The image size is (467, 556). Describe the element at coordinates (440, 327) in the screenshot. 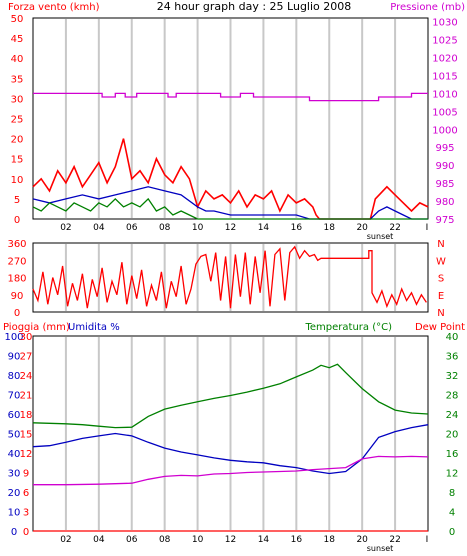

I see `dewpoint-axis-title: Dew Point` at that location.